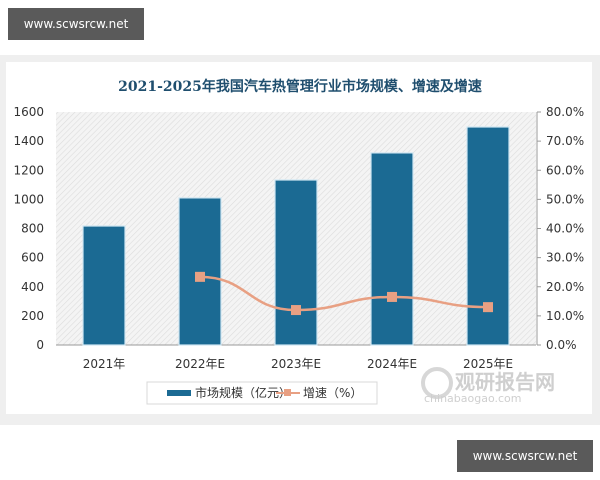 This screenshot has width=600, height=480. I want to click on right-tick-label: 60.0%, so click(565, 170).